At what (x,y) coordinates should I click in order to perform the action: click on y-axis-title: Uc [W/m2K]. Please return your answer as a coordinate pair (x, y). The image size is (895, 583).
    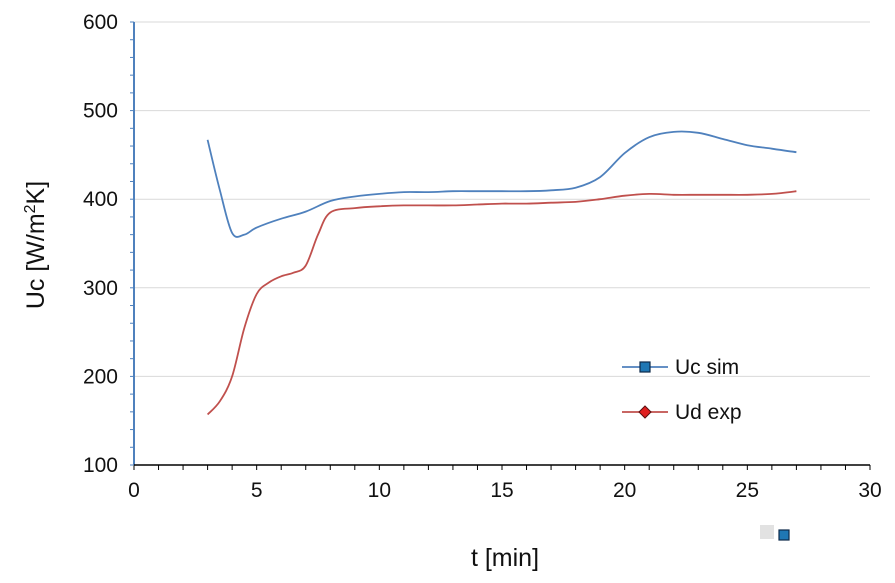
    Looking at the image, I should click on (36, 245).